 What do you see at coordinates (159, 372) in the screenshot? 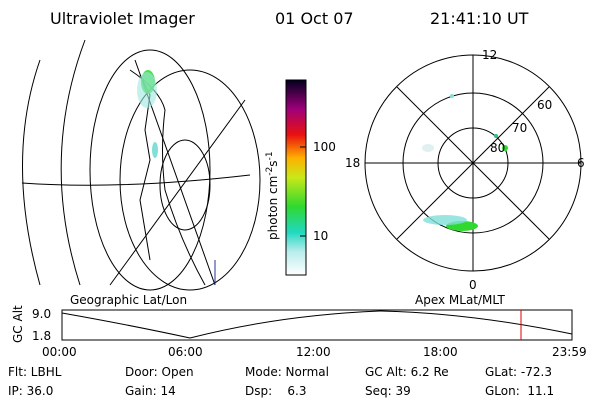
I see `status-field: Door: Open` at bounding box center [159, 372].